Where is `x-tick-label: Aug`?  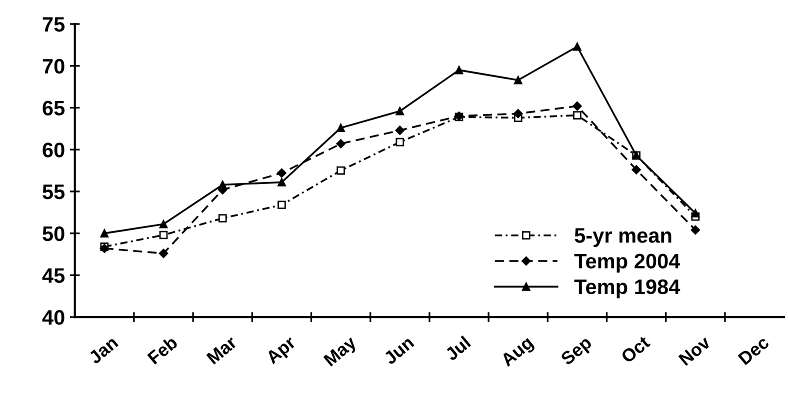
x-tick-label: Aug is located at coordinates (518, 353).